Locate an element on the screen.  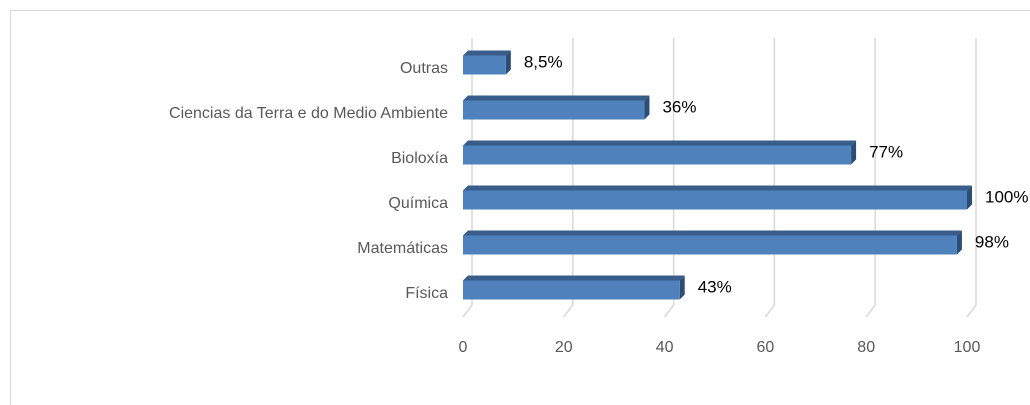
category-label: Física is located at coordinates (426, 293).